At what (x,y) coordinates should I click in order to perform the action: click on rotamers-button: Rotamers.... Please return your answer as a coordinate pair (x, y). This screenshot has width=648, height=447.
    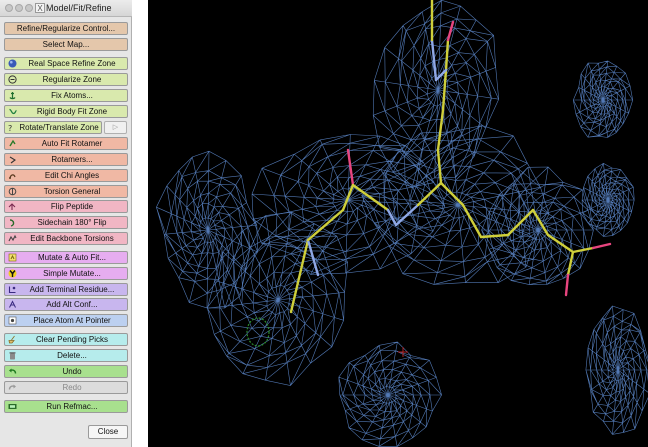
    Looking at the image, I should click on (66, 159).